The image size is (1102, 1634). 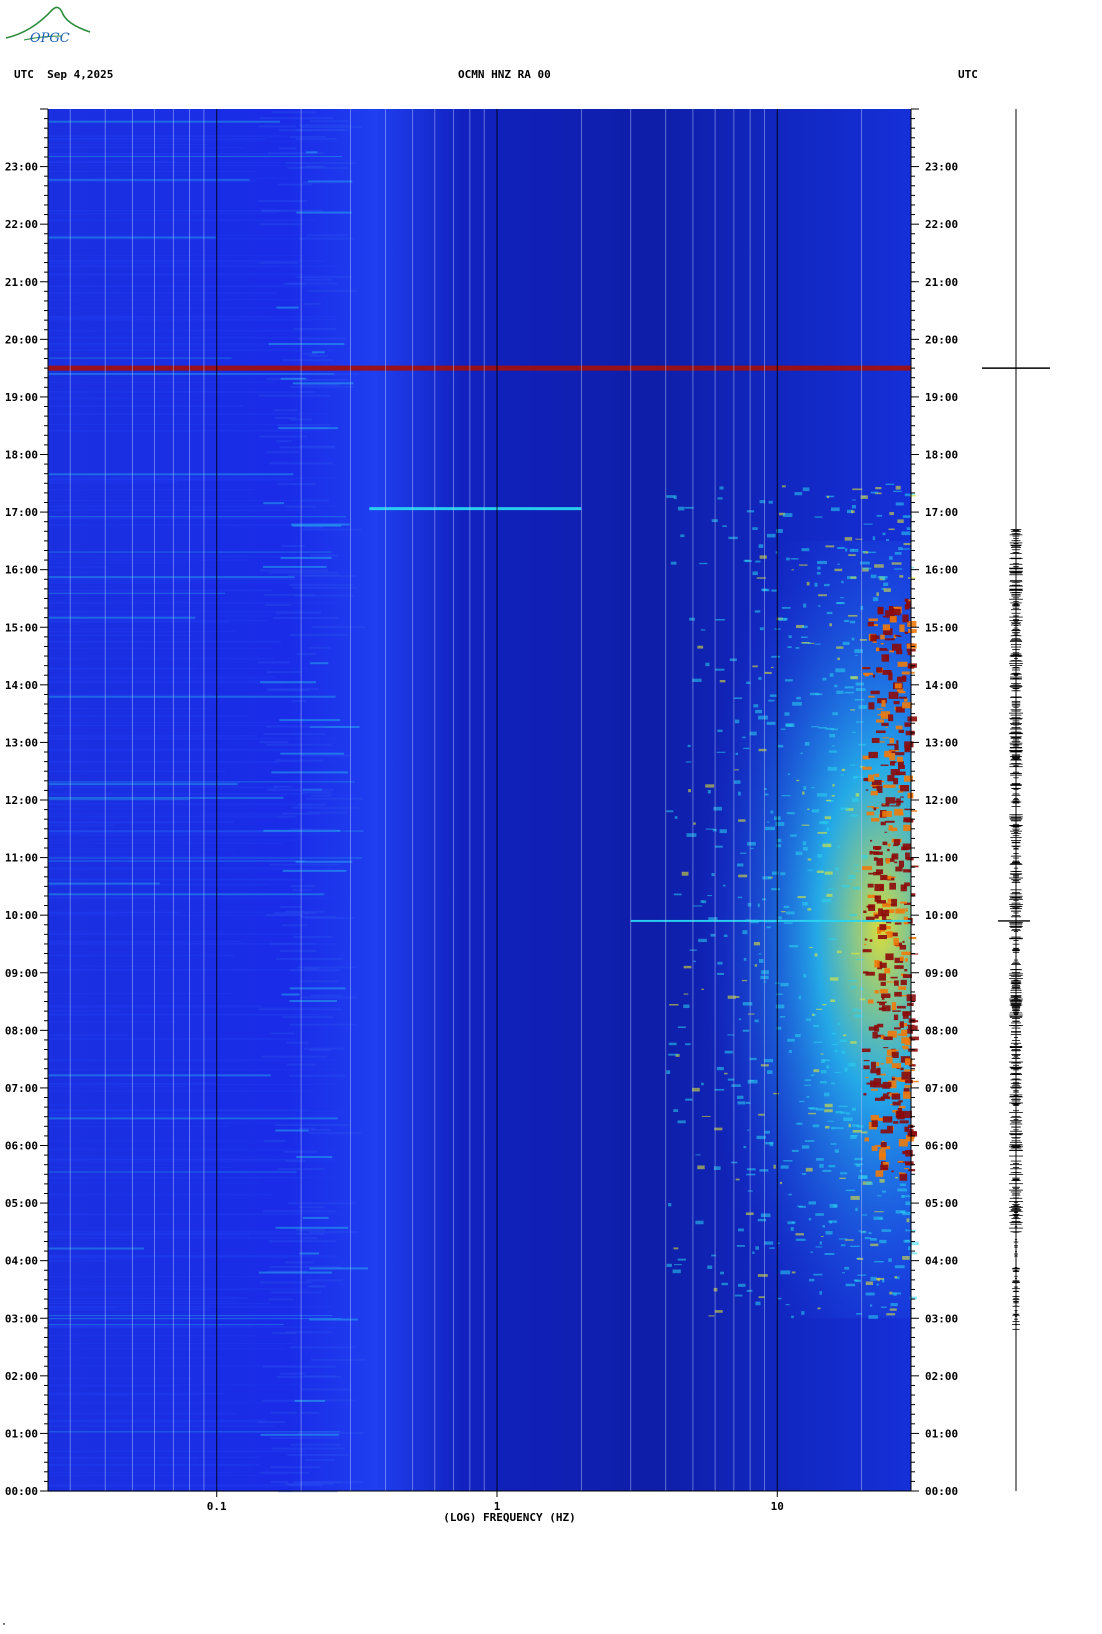 I want to click on y-tick-label-right: 01:00, so click(x=941, y=1433).